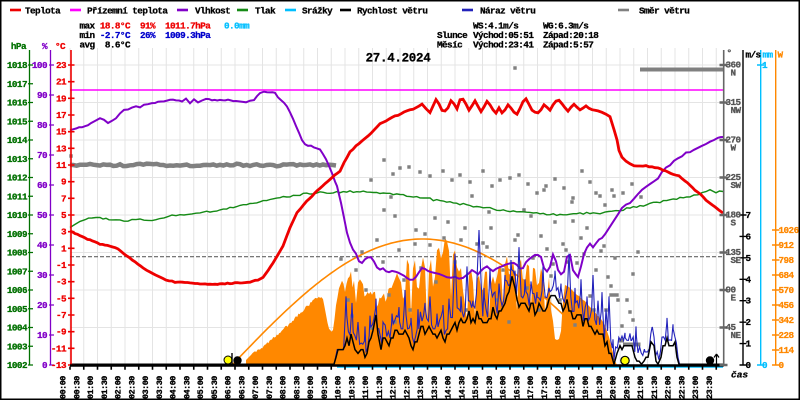  Describe the element at coordinates (17, 309) in the screenshot. I see `svg-text: 1005` at that location.